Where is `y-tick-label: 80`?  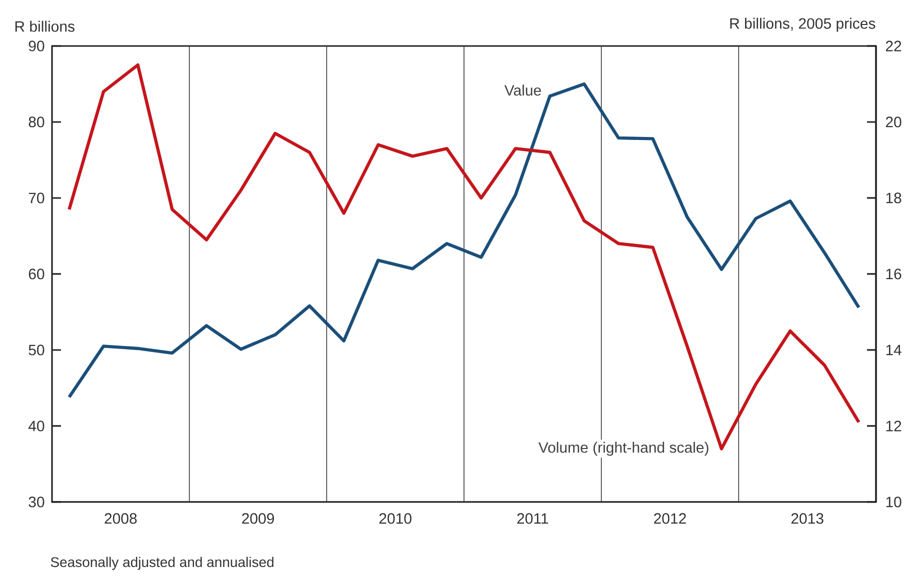 y-tick-label: 80 is located at coordinates (36, 122).